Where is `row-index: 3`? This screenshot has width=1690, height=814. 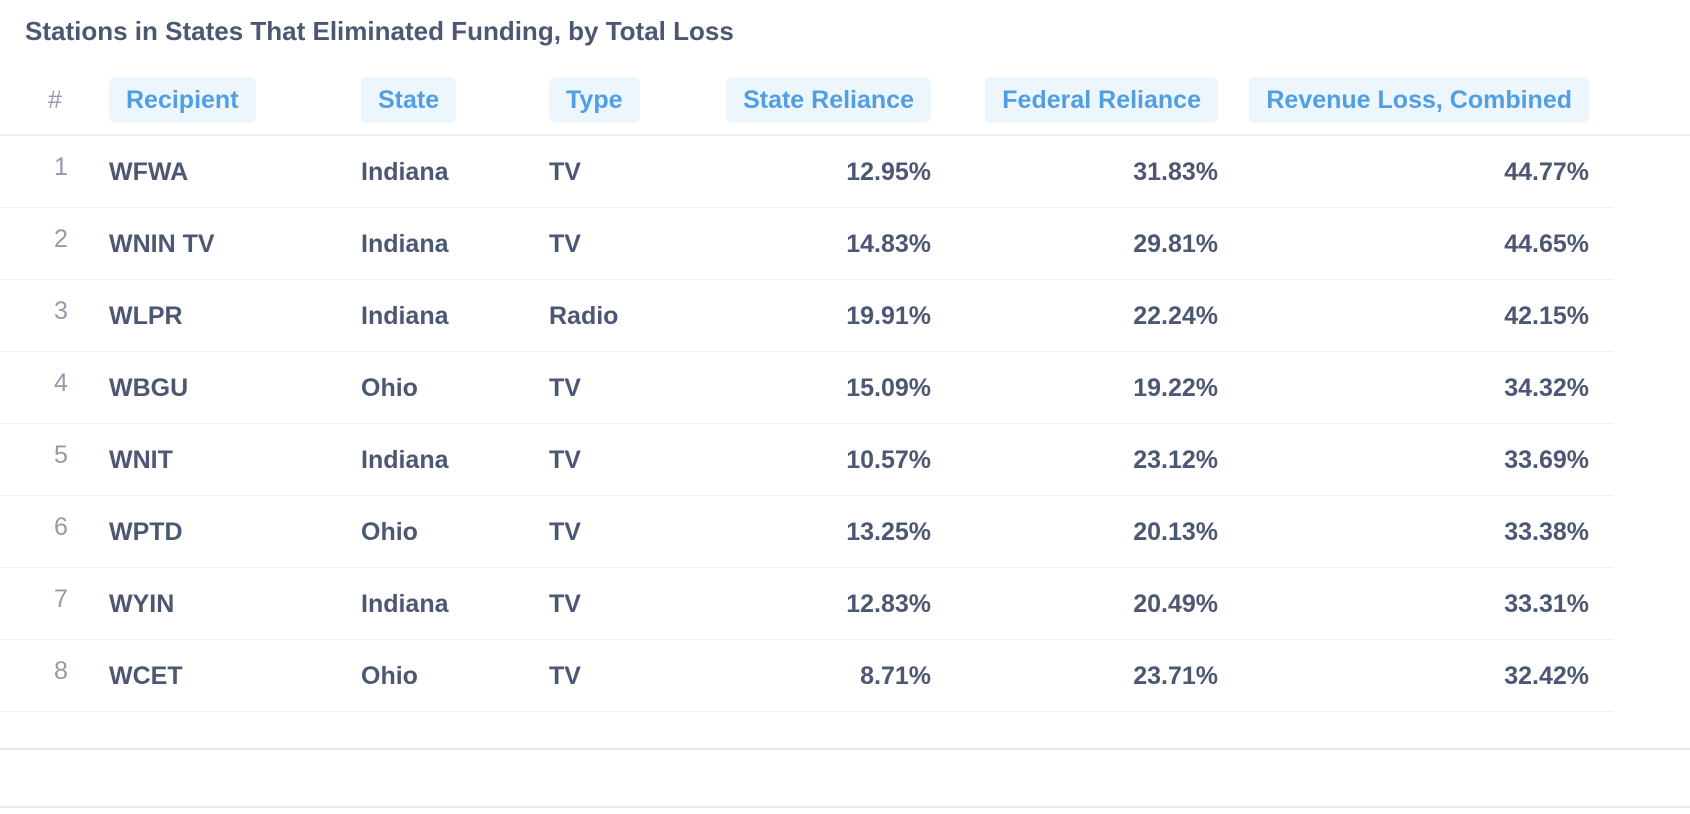
row-index: 3 is located at coordinates (61, 311).